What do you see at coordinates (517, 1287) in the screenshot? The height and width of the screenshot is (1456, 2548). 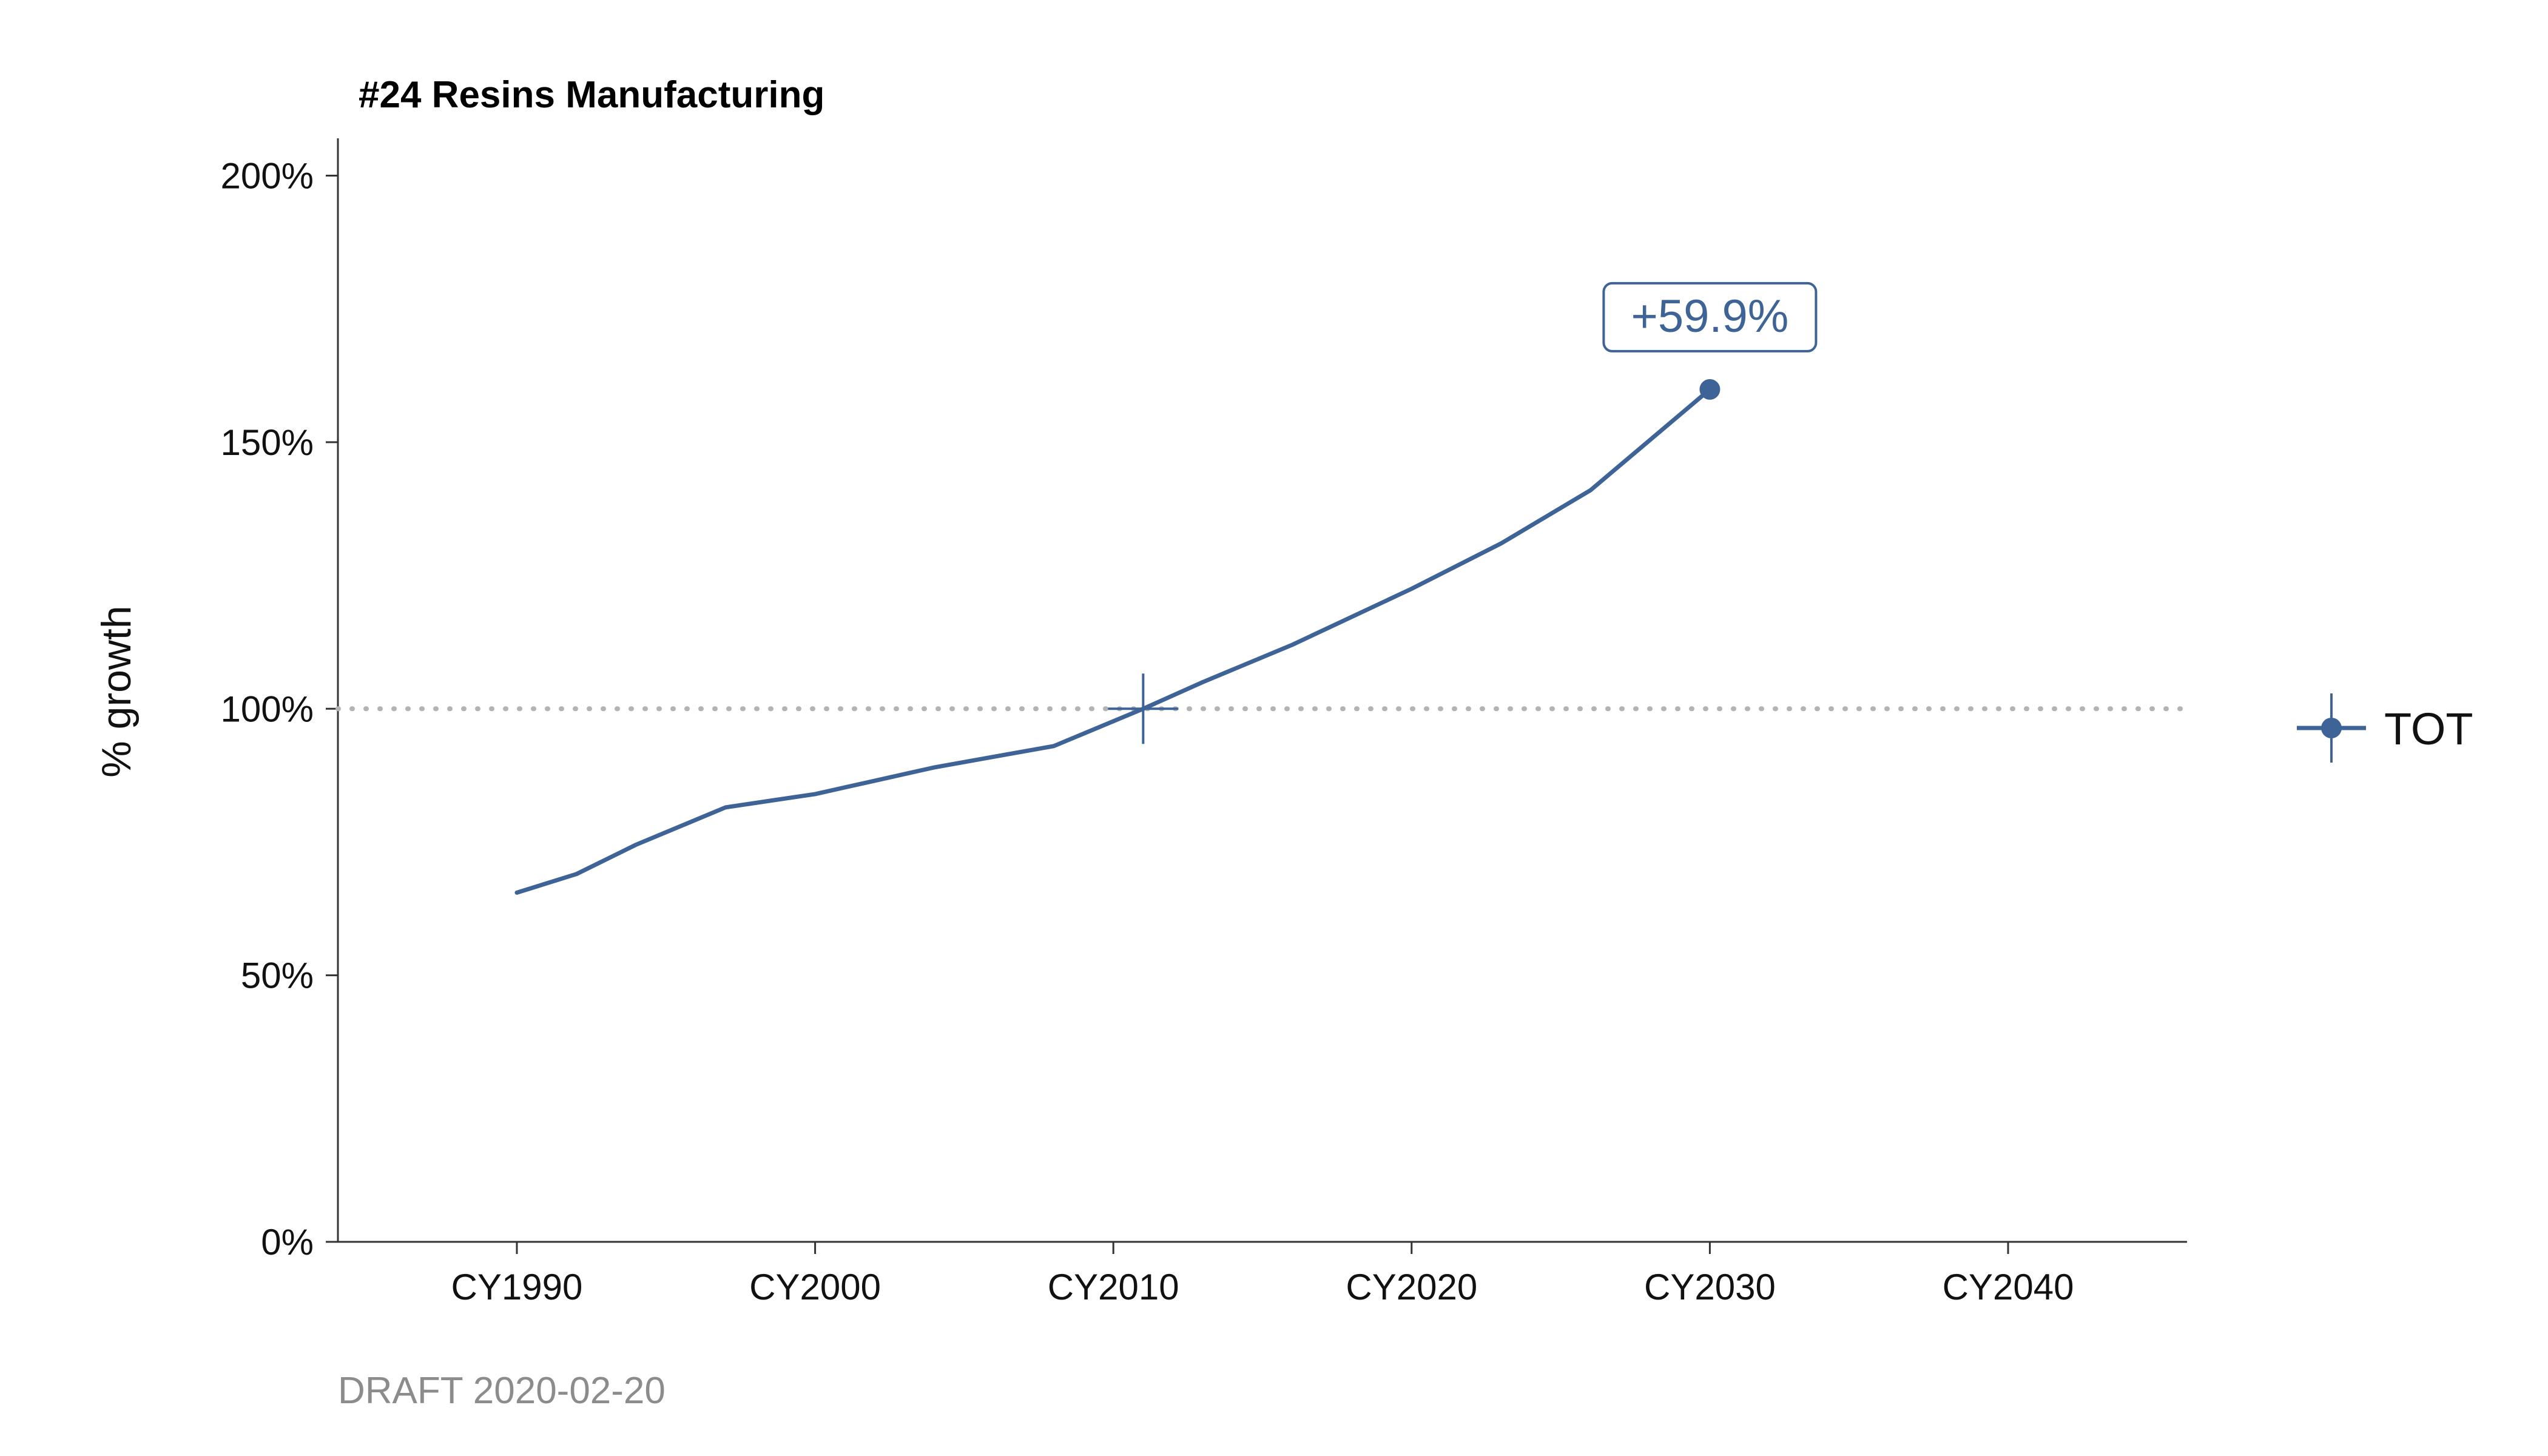 I see `x-tick-label: CY1990` at bounding box center [517, 1287].